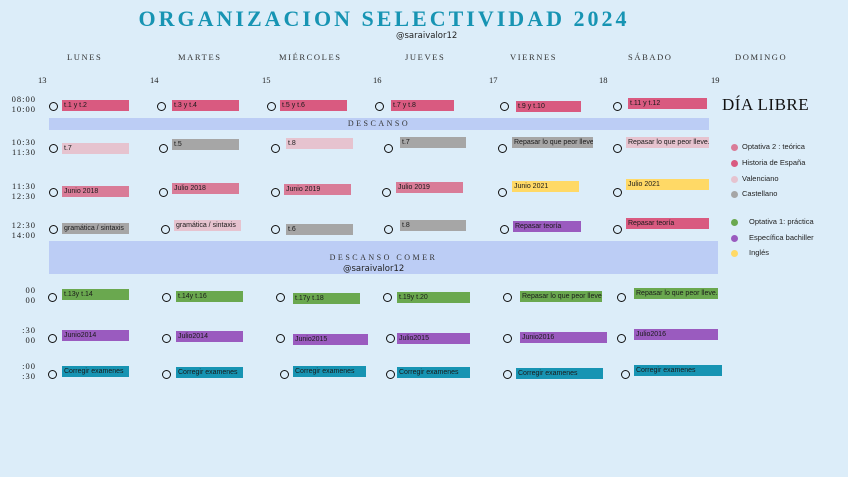 The width and height of the screenshot is (848, 477). I want to click on task-label: t.11 y t.12, so click(667, 103).